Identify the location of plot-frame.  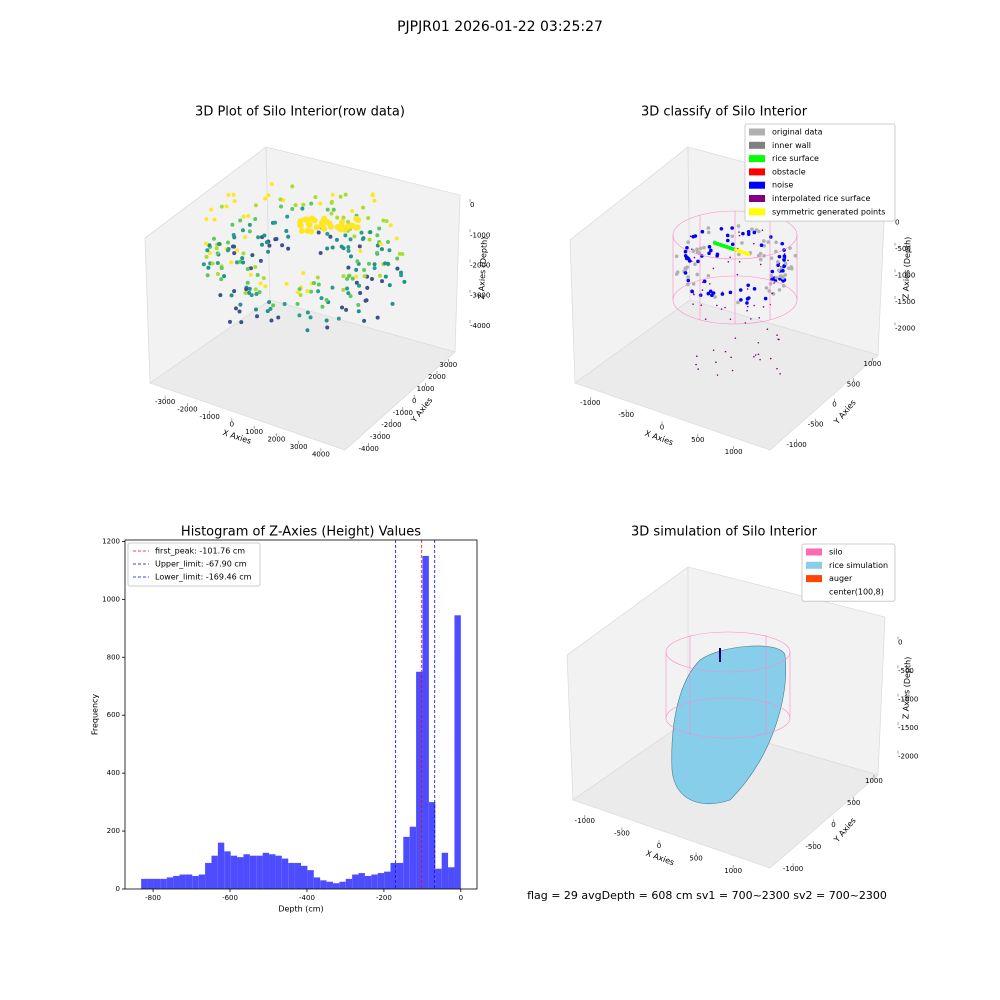
(301, 714).